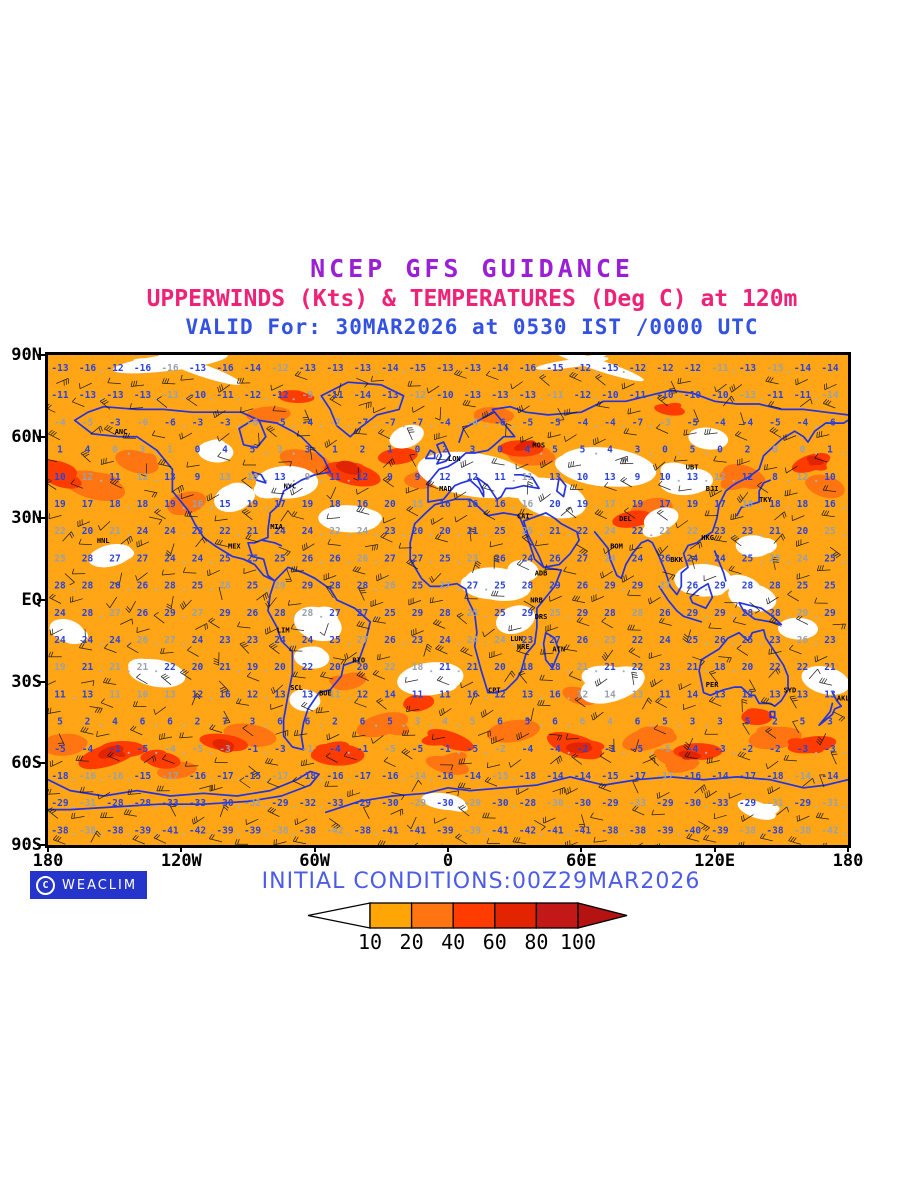 This screenshot has height=1200, width=900. What do you see at coordinates (142, 830) in the screenshot?
I see `temp-value: -39` at bounding box center [142, 830].